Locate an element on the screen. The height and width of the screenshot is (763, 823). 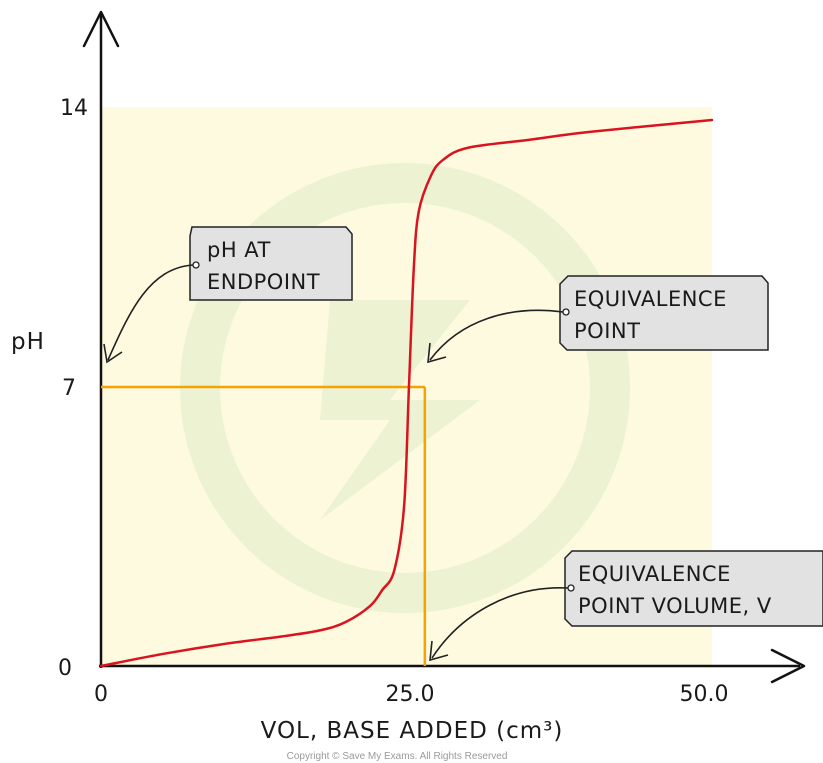
x-axis-label: VOL, BASE ADDED (cm³) is located at coordinates (412, 731).